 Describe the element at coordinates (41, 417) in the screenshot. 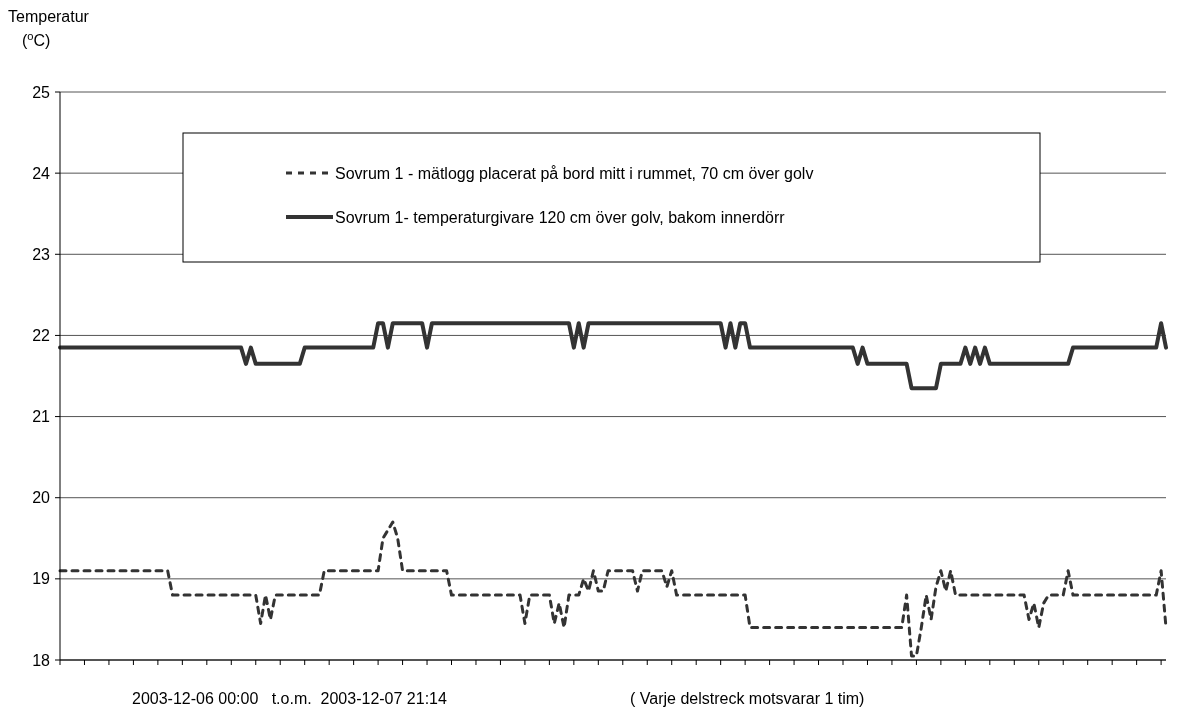

I see `y-tick-label: 21` at that location.